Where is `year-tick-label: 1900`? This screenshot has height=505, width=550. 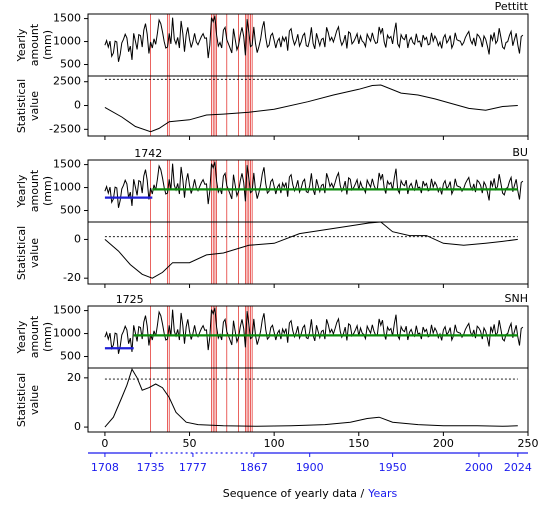 year-tick-label: 1900 is located at coordinates (310, 467).